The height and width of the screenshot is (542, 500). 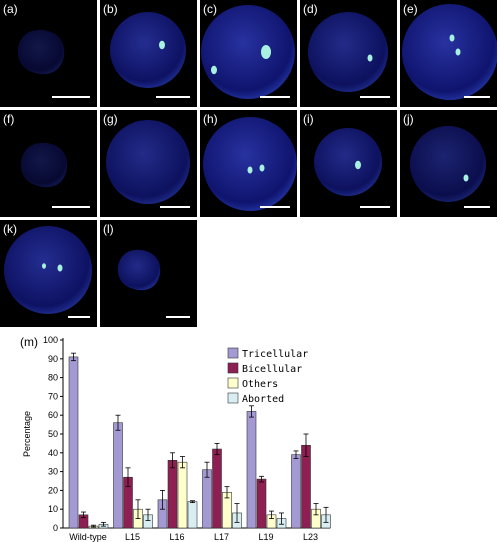 I want to click on y-tick-label: 100, so click(x=50, y=340).